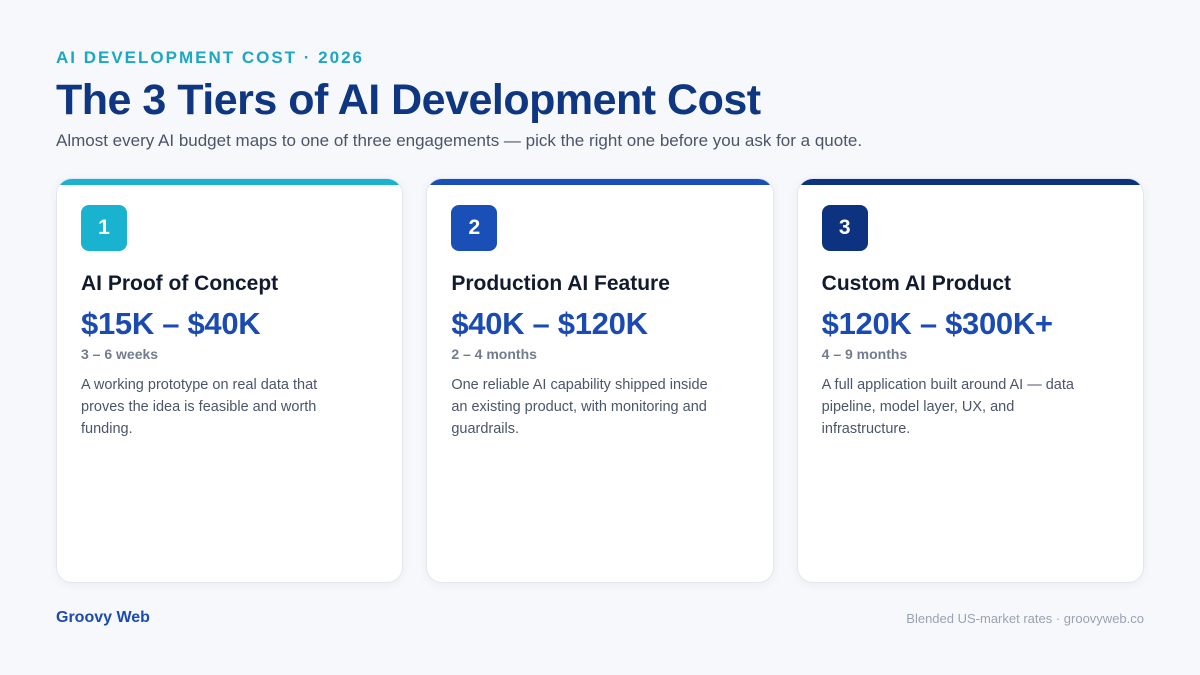 The width and height of the screenshot is (1200, 675). Describe the element at coordinates (104, 228) in the screenshot. I see `tier-number-badge: 1` at that location.